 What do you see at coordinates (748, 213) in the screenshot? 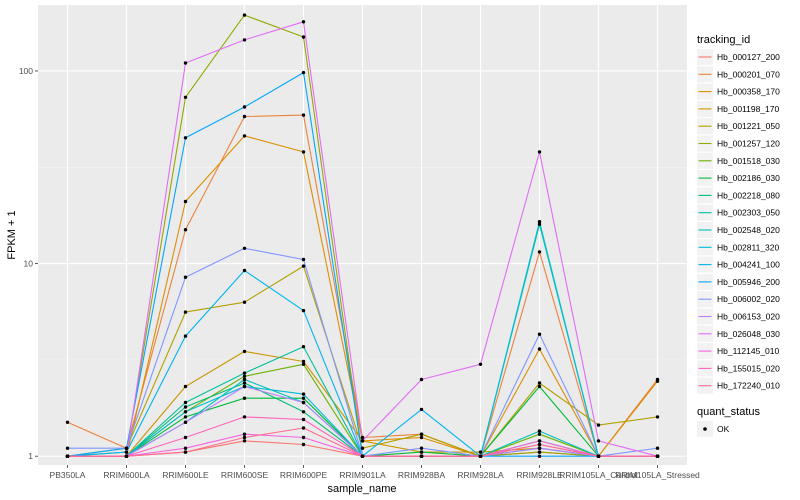
I see `legend-label: Hb_002303_050` at bounding box center [748, 213].